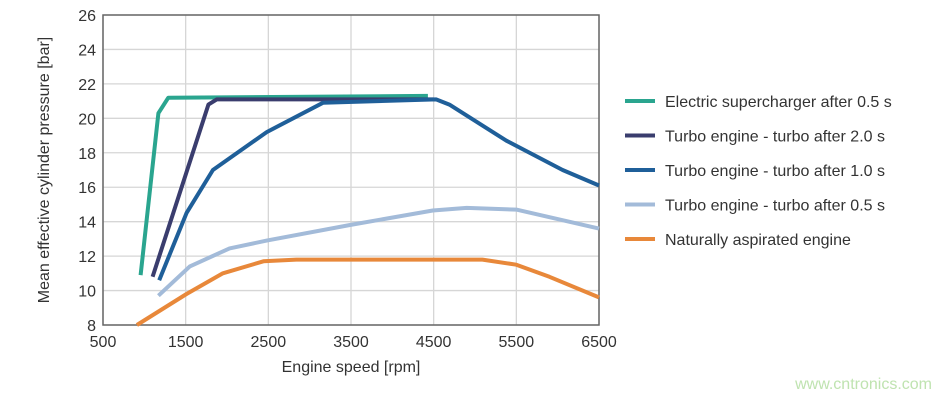 Image resolution: width=952 pixels, height=404 pixels. I want to click on legend-item: Turbo engine - turbo after 2.0 s, so click(755, 137).